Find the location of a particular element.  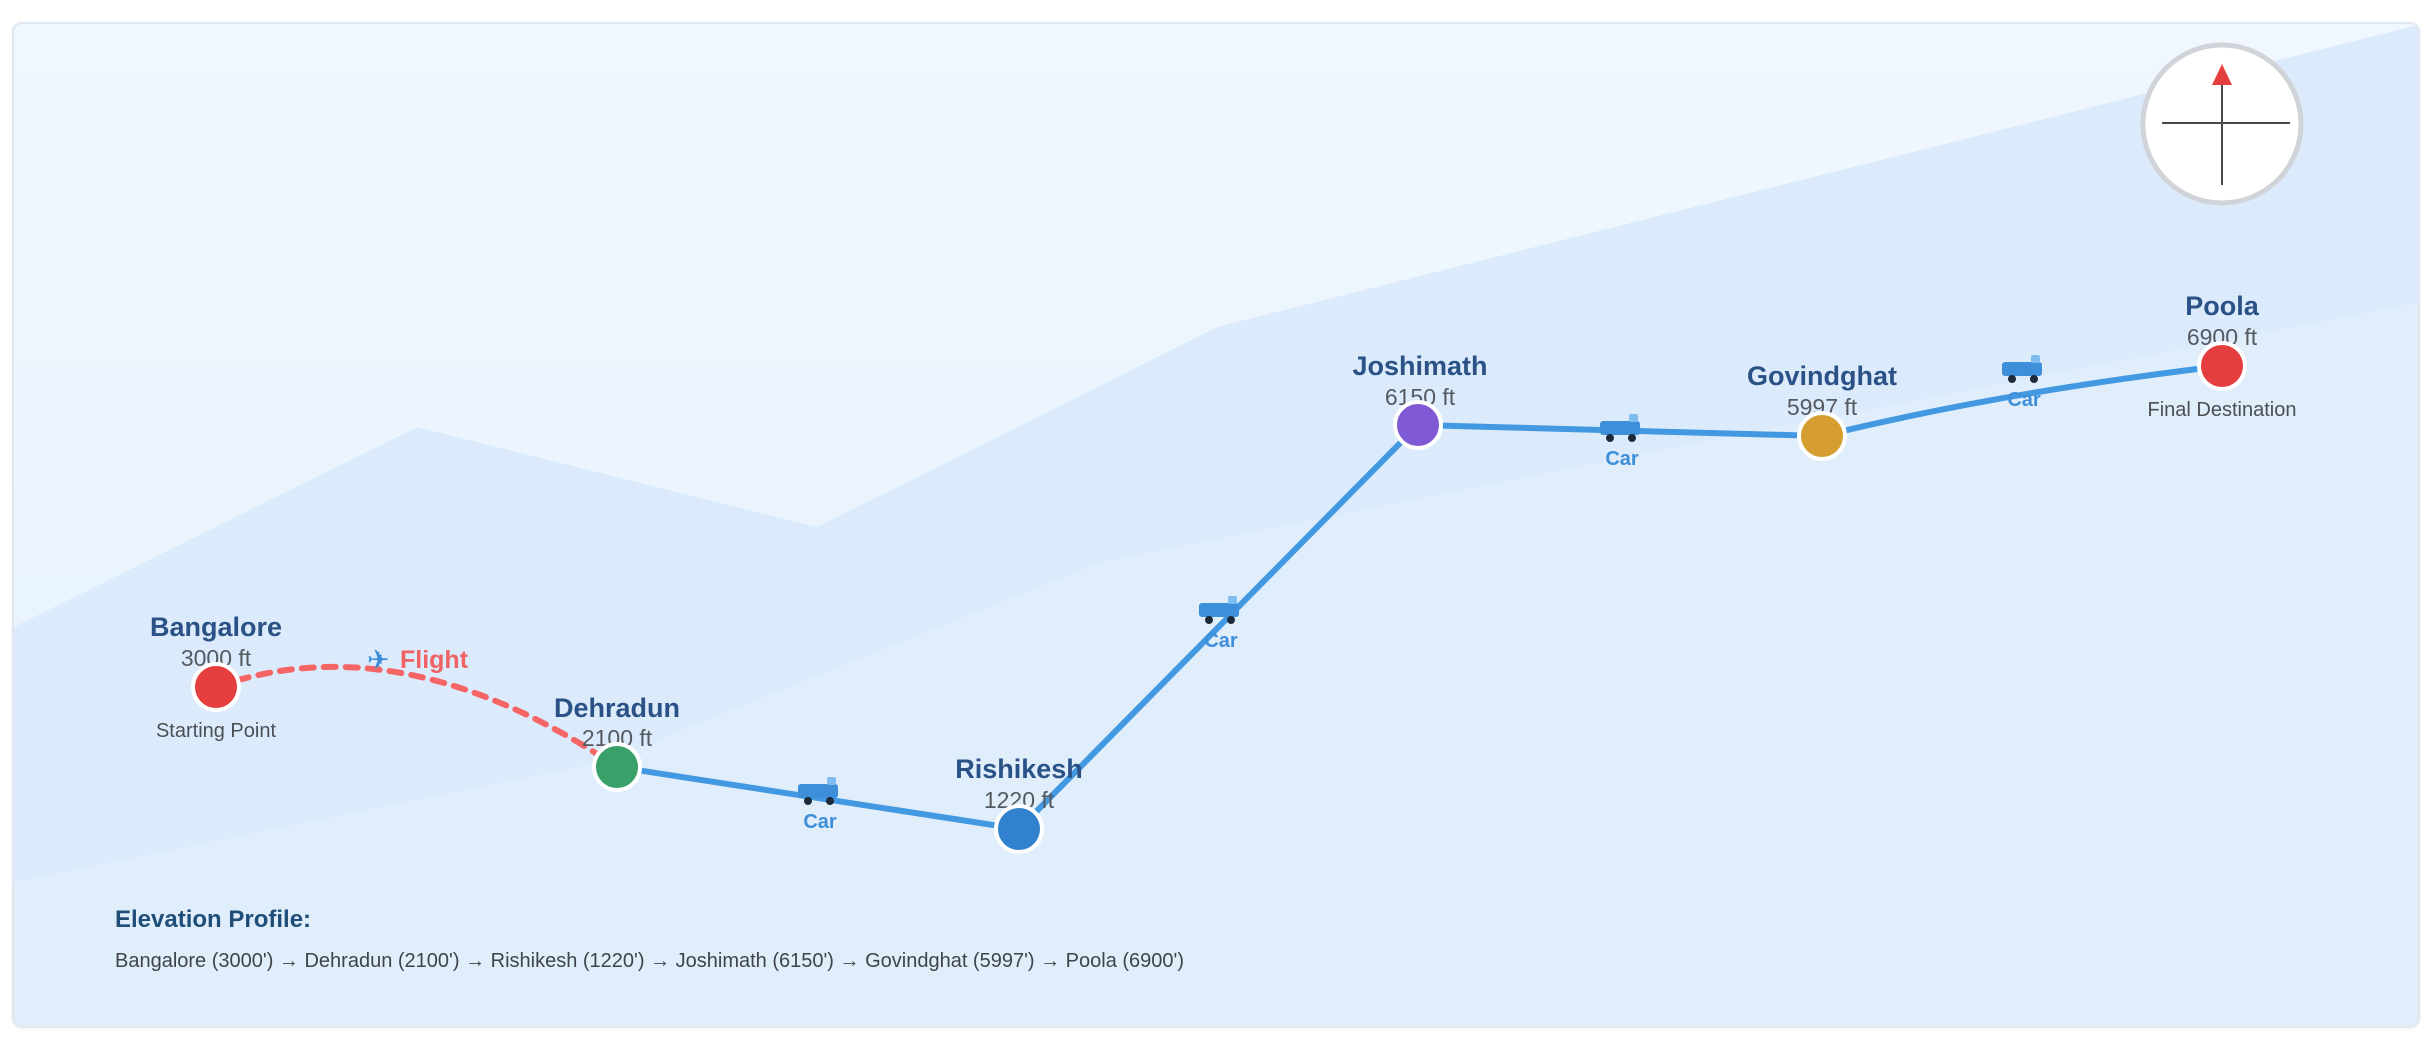

location-govindghat: Govindghat 5997 ft is located at coordinates (1822, 411).